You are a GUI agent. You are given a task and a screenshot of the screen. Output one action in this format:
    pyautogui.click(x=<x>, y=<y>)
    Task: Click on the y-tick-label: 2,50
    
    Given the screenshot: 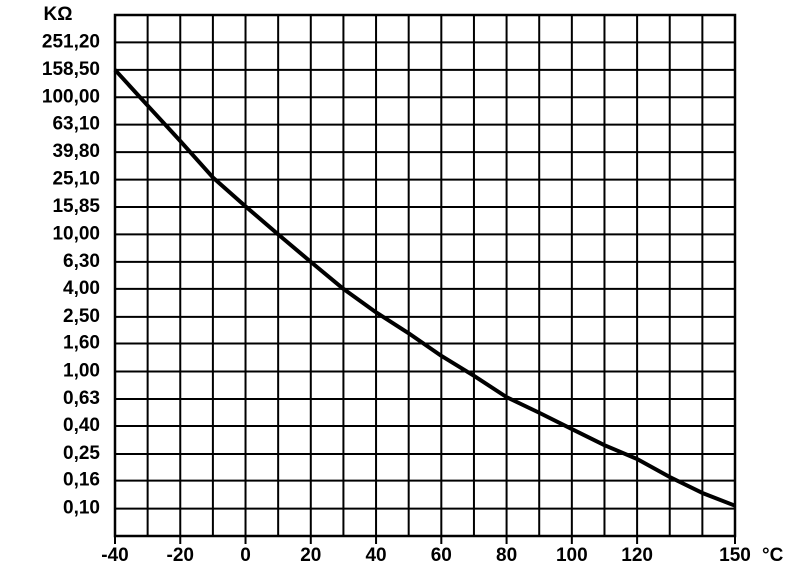 What is the action you would take?
    pyautogui.click(x=81, y=316)
    